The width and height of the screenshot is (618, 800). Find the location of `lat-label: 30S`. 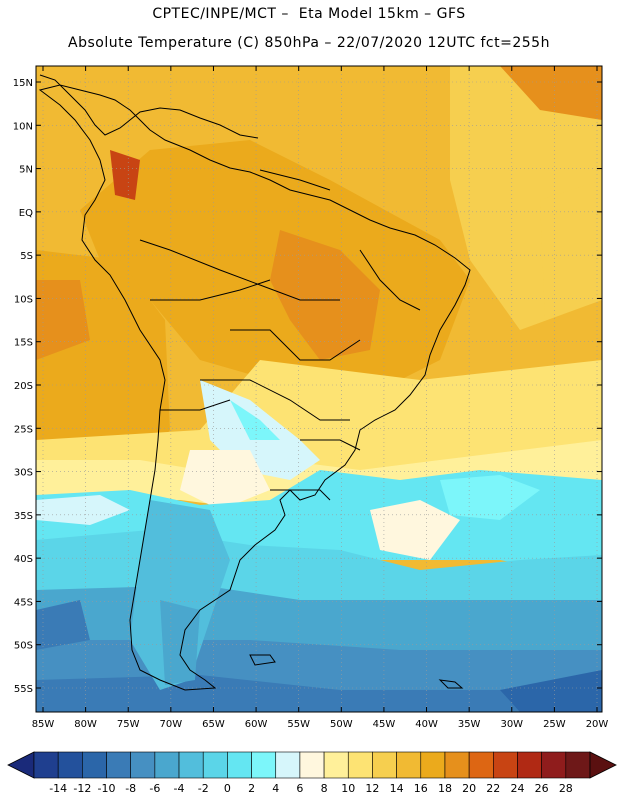

lat-label: 30S is located at coordinates (23, 473).